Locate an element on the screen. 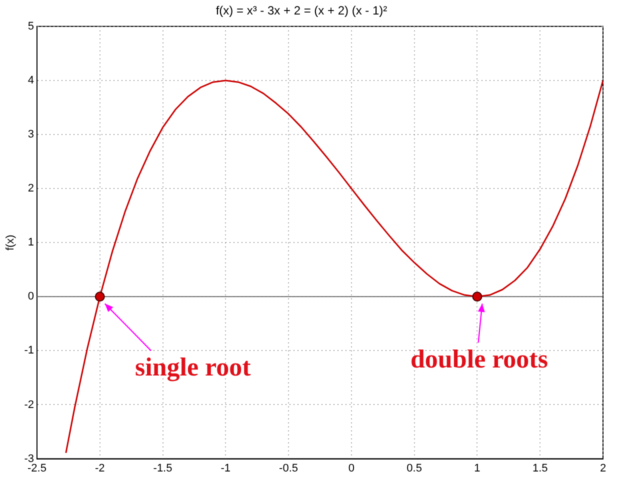 The width and height of the screenshot is (633, 492). y-tick-label: 2 is located at coordinates (31, 188).